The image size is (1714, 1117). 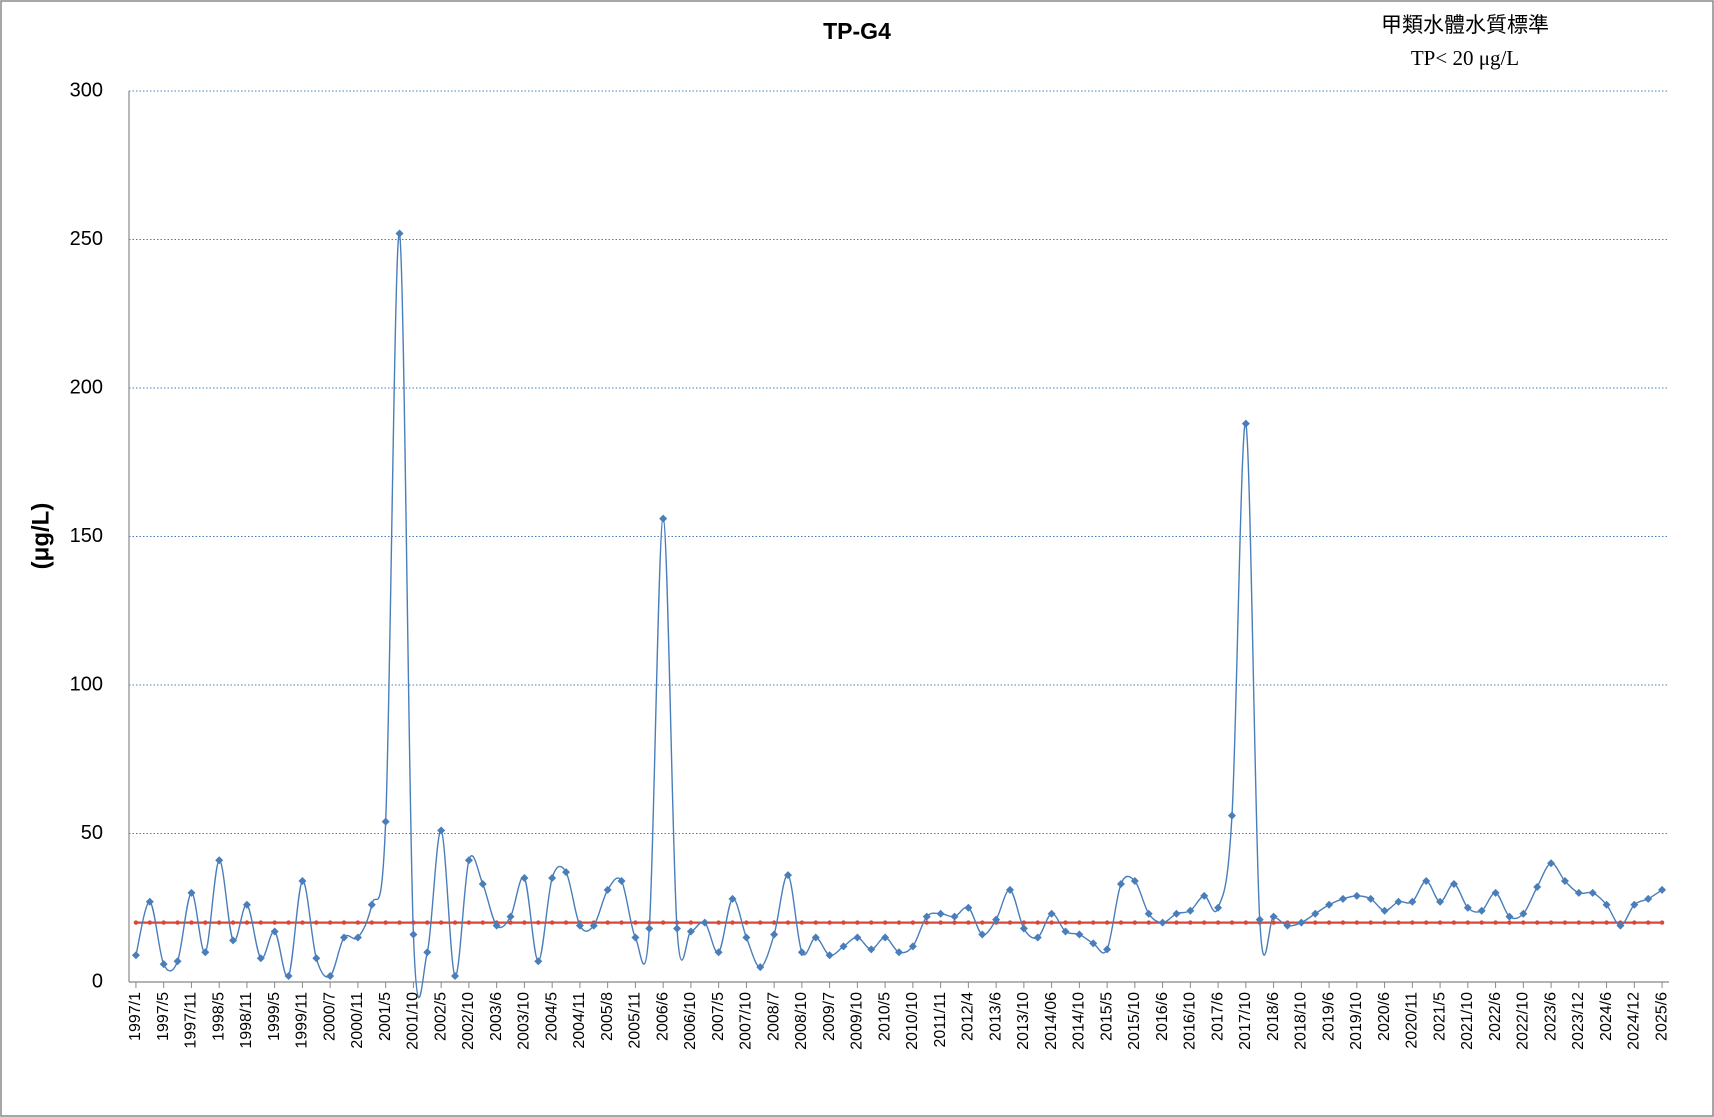 I want to click on x-tick-label: 1999/5, so click(x=274, y=1016).